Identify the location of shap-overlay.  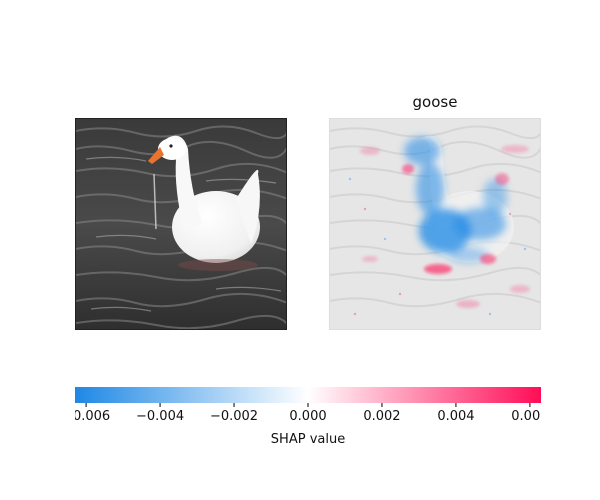
(435, 224).